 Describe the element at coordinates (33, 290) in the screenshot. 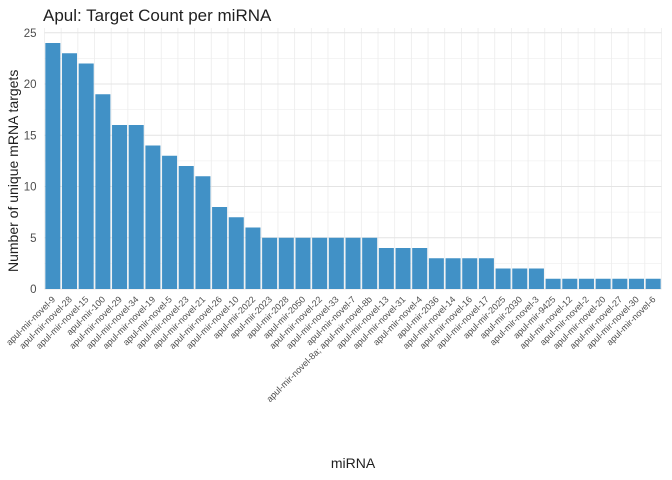

I see `y-tick-label: 0` at that location.